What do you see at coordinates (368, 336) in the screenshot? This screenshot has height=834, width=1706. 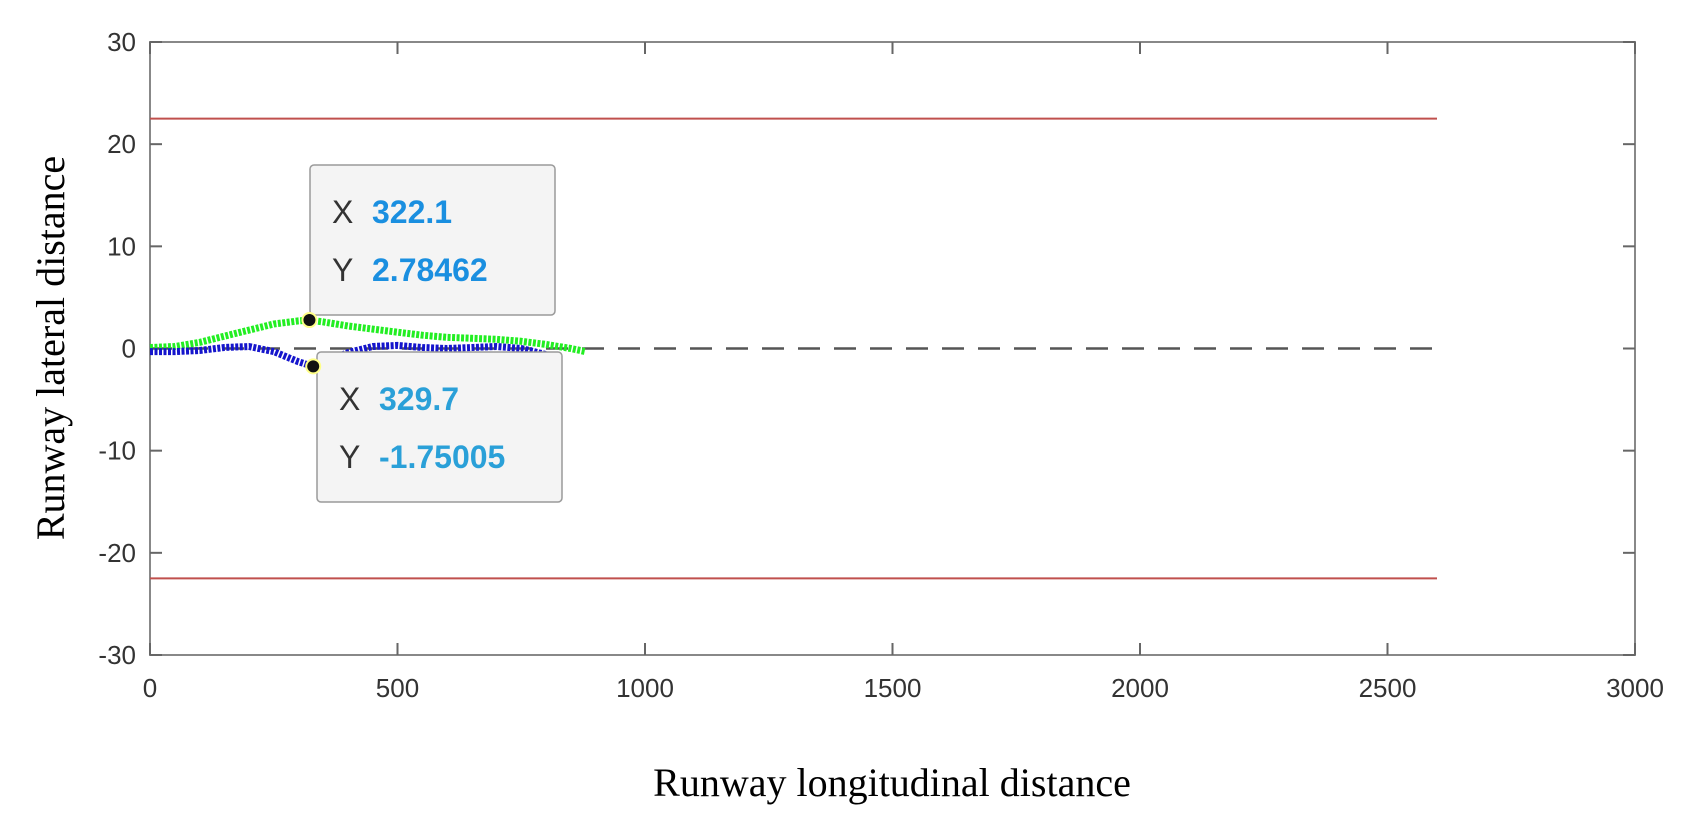 I see `trajectory-green-line` at bounding box center [368, 336].